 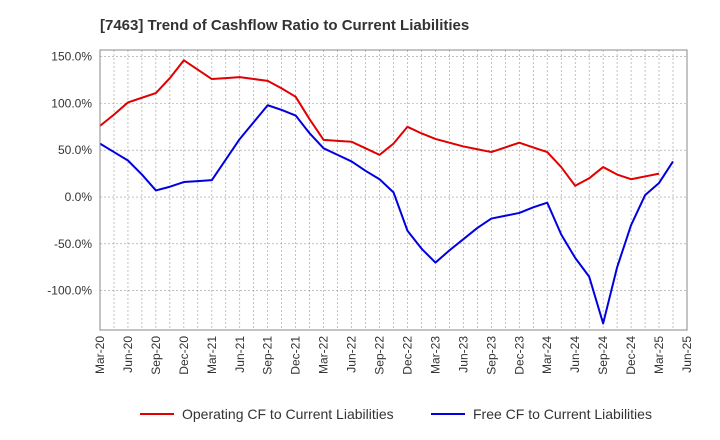 I want to click on x-tick-label: Jun-24, so click(x=575, y=354).